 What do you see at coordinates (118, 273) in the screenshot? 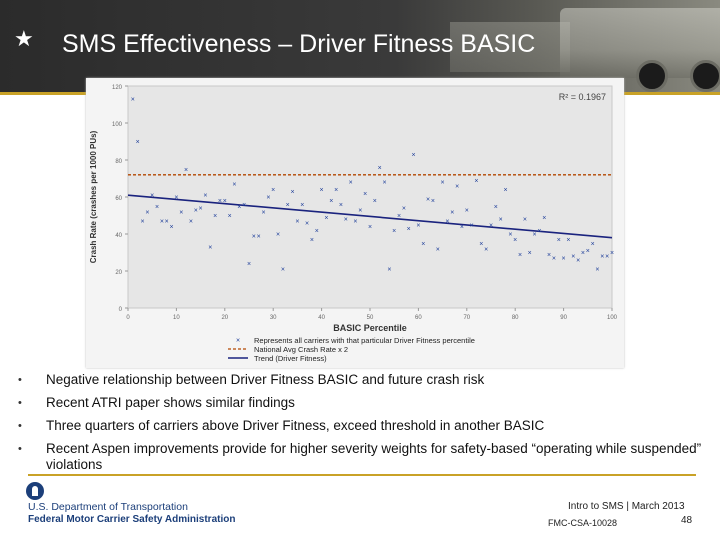
I see `y-tick-label: 20` at bounding box center [118, 273].